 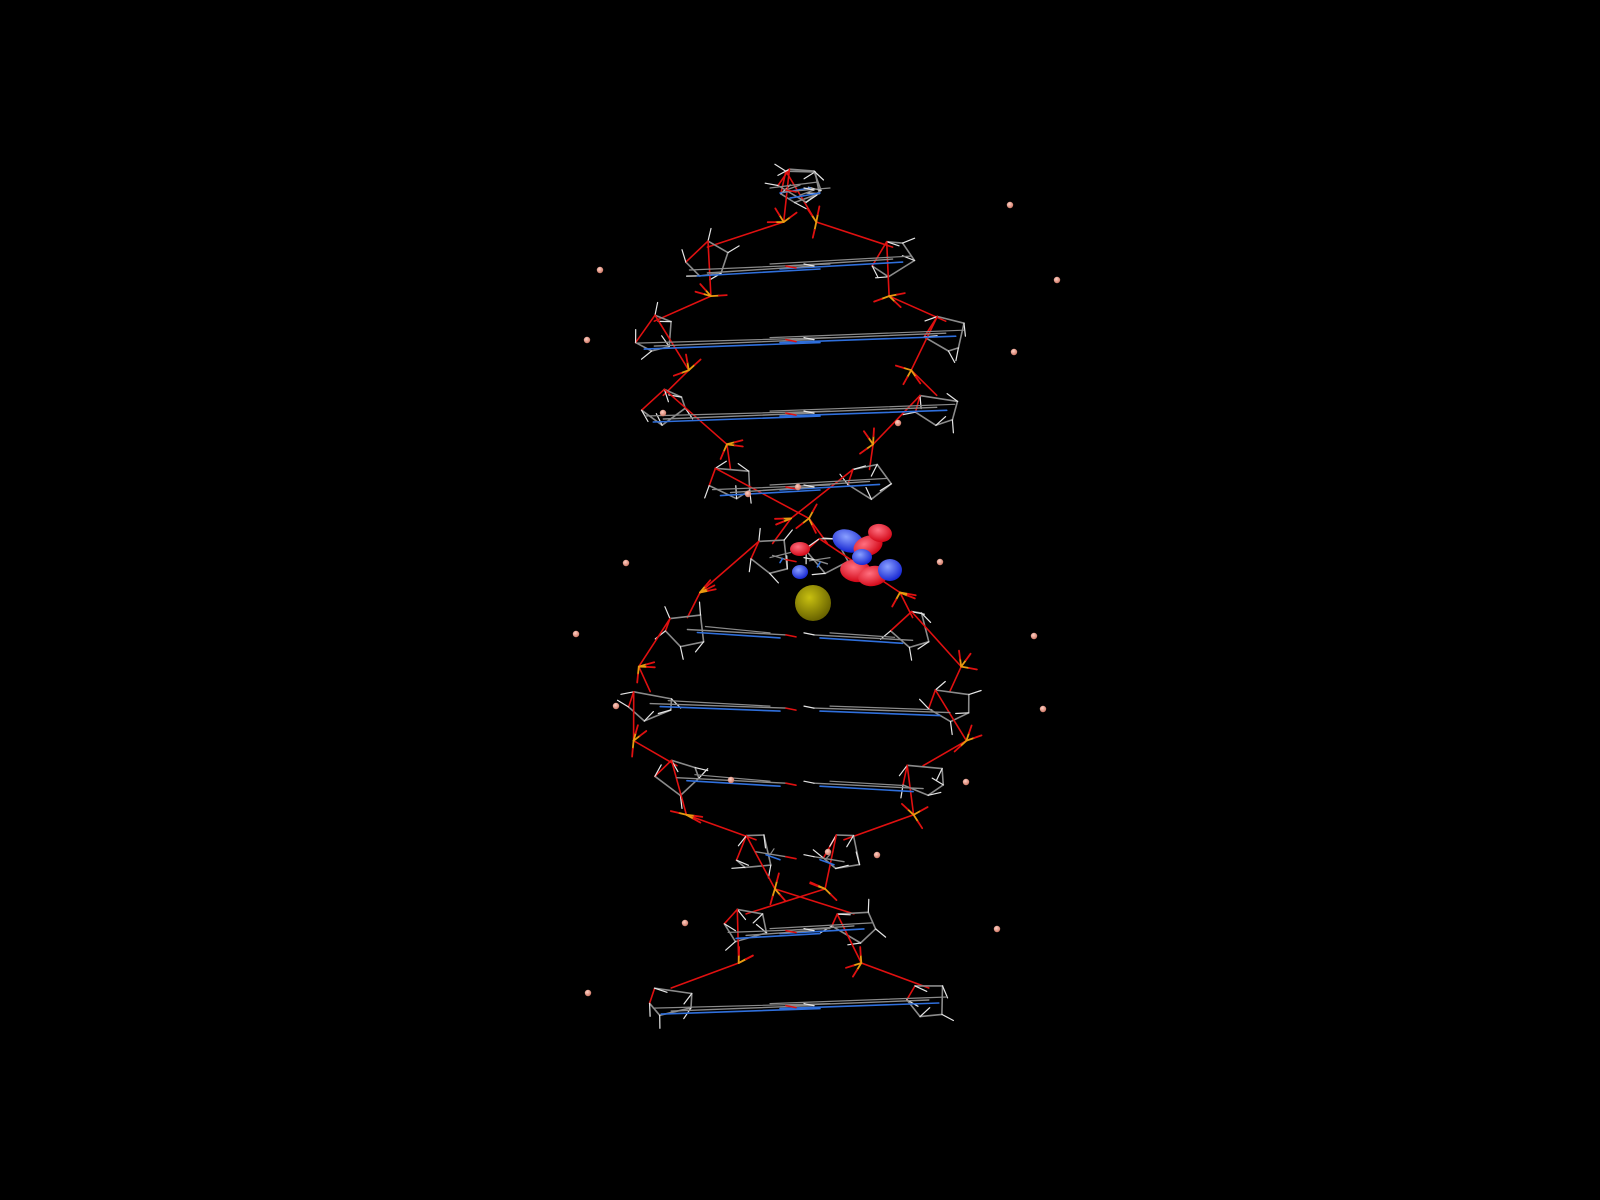 What do you see at coordinates (890, 570) in the screenshot?
I see `orbital-negative-lobe` at bounding box center [890, 570].